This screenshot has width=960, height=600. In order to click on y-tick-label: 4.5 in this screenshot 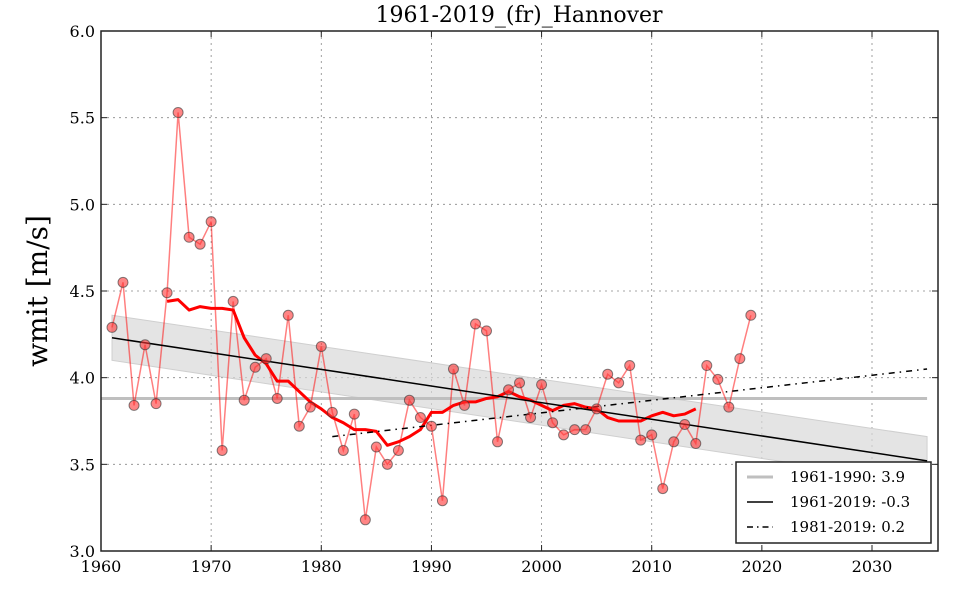, I will do `click(82, 291)`.